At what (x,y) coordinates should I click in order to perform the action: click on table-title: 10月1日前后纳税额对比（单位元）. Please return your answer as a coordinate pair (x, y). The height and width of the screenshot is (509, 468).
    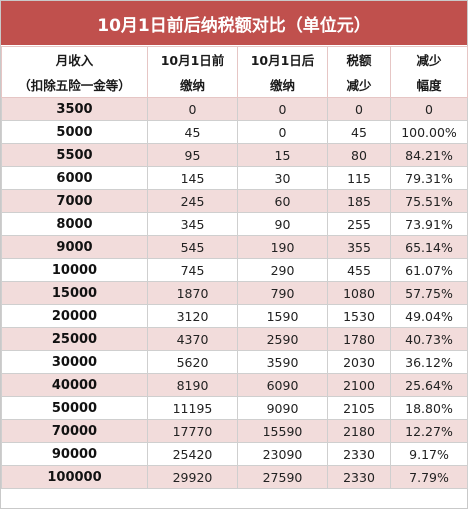
    Looking at the image, I should click on (234, 23).